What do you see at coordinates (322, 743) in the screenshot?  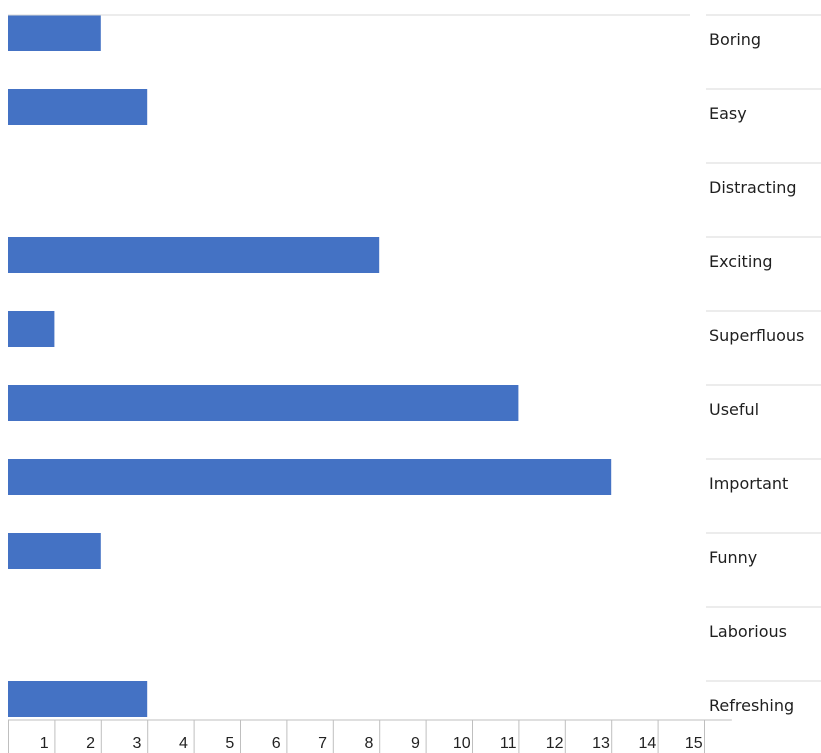 I see `x-tick-label: 7` at bounding box center [322, 743].